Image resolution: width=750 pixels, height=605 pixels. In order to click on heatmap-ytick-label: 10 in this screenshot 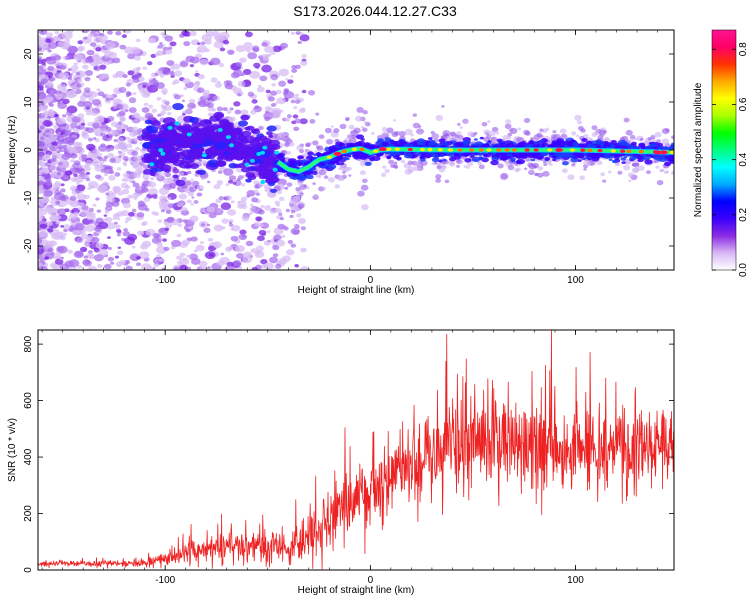, I will do `click(28, 102)`.